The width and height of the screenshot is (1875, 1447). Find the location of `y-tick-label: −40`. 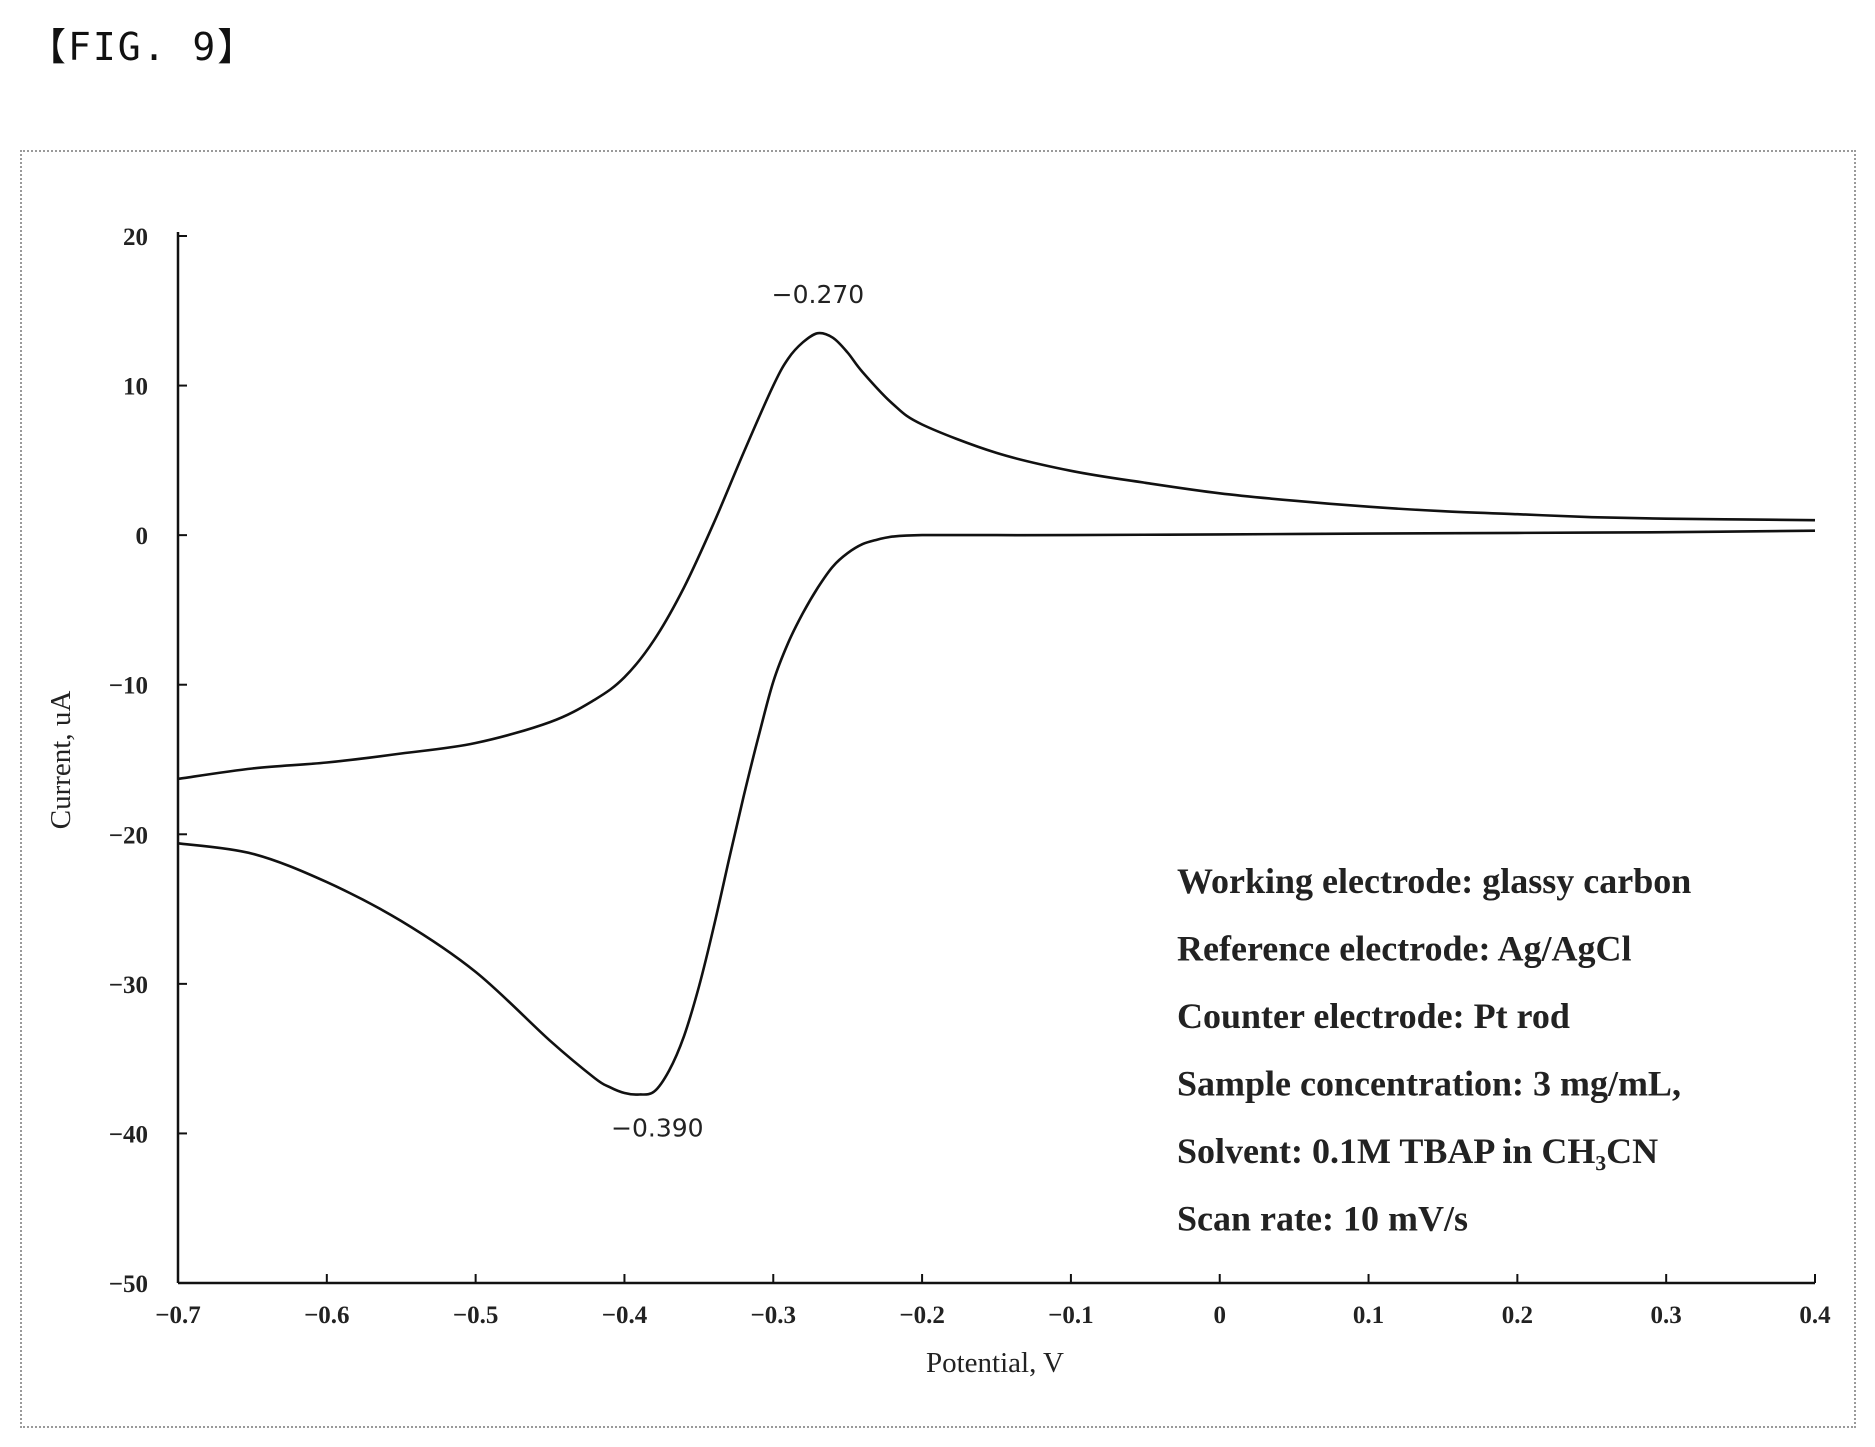

y-tick-label: −40 is located at coordinates (128, 1134).